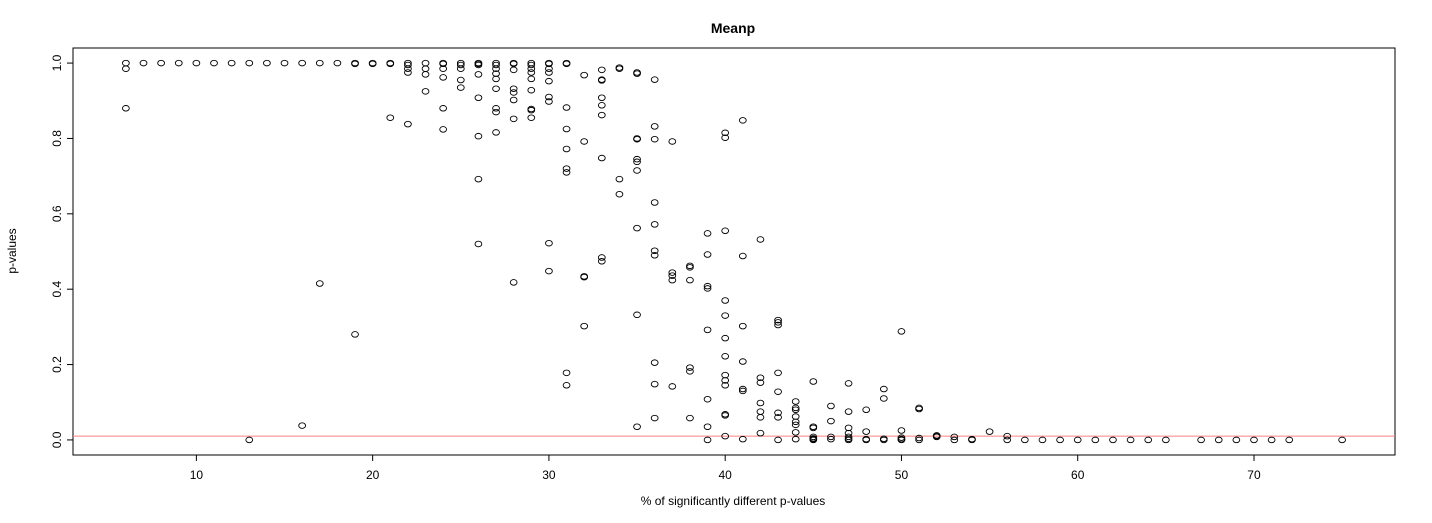 The image size is (1432, 523). What do you see at coordinates (1254, 475) in the screenshot?
I see `x-tick-label: 70` at bounding box center [1254, 475].